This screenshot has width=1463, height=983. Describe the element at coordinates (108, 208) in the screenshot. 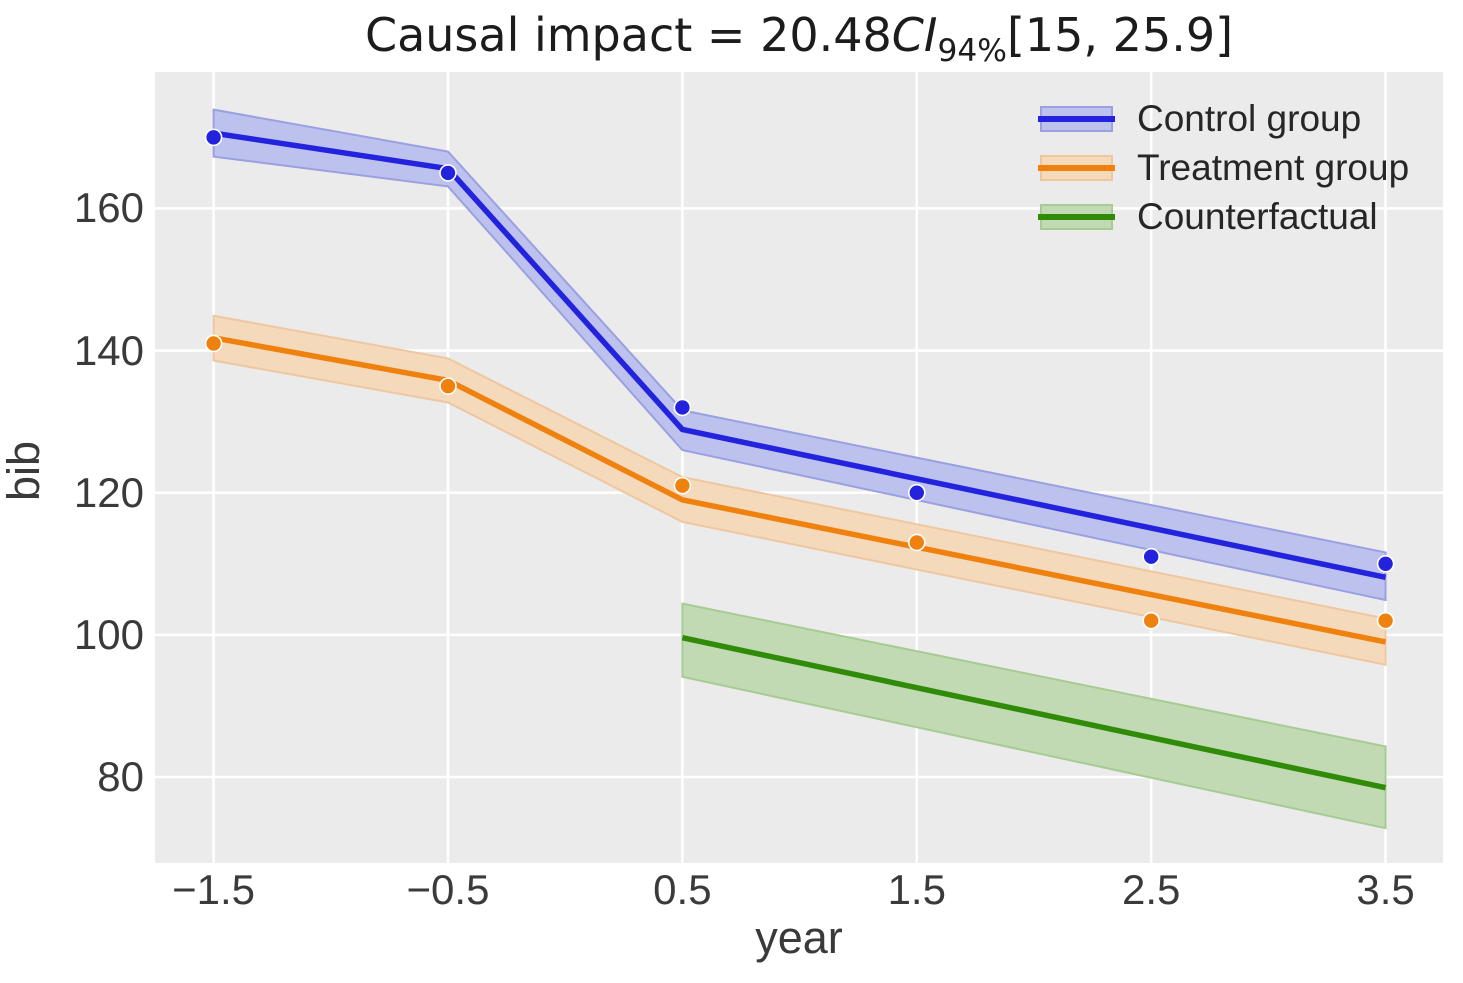

I see `y-tick-label: 160` at that location.